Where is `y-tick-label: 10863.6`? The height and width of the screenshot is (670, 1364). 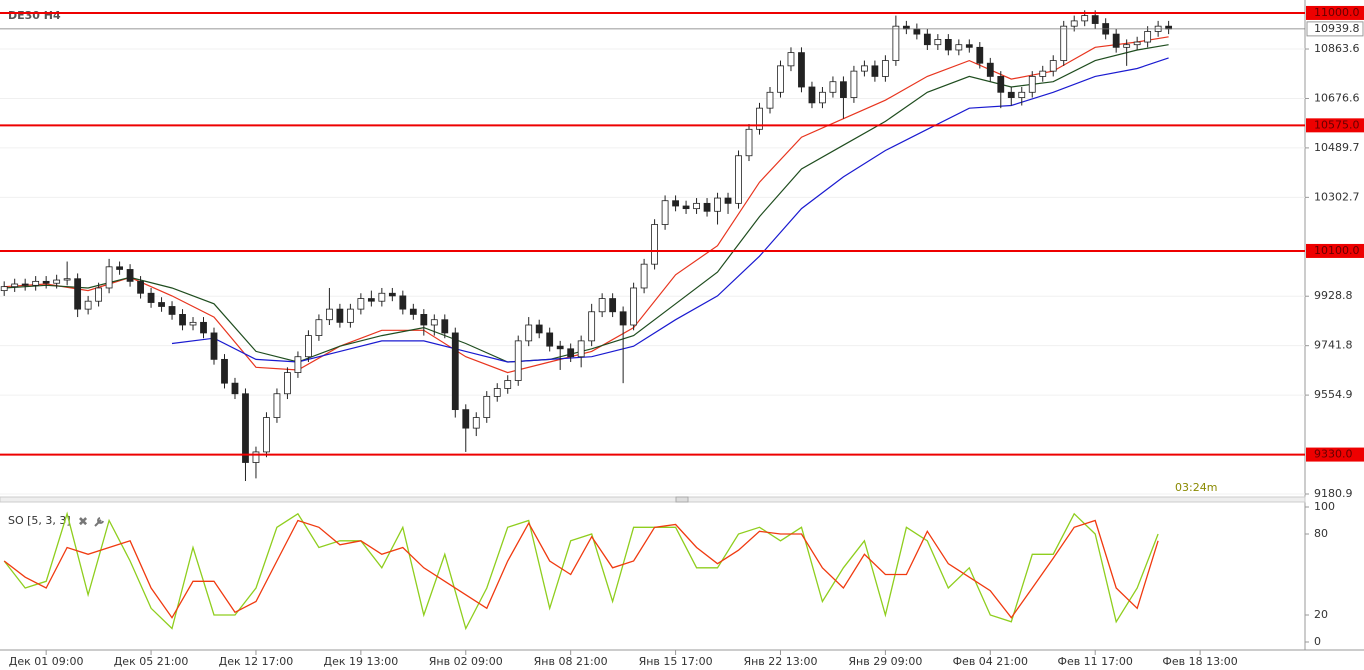
y-tick-label: 10863.6 is located at coordinates (1337, 48).